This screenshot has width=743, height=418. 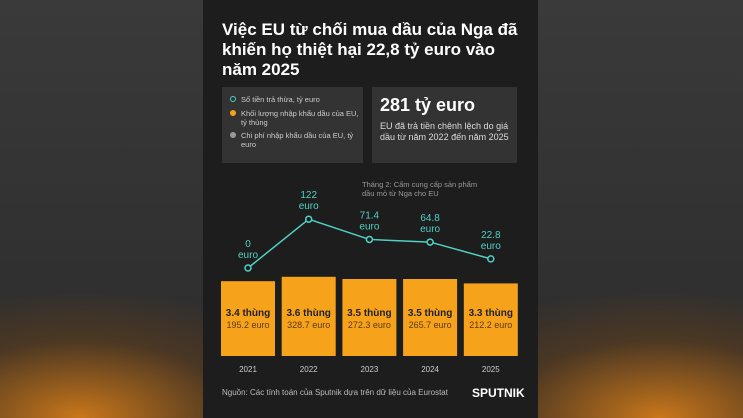 I want to click on bar-label: 3.6 thùng, so click(x=308, y=313).